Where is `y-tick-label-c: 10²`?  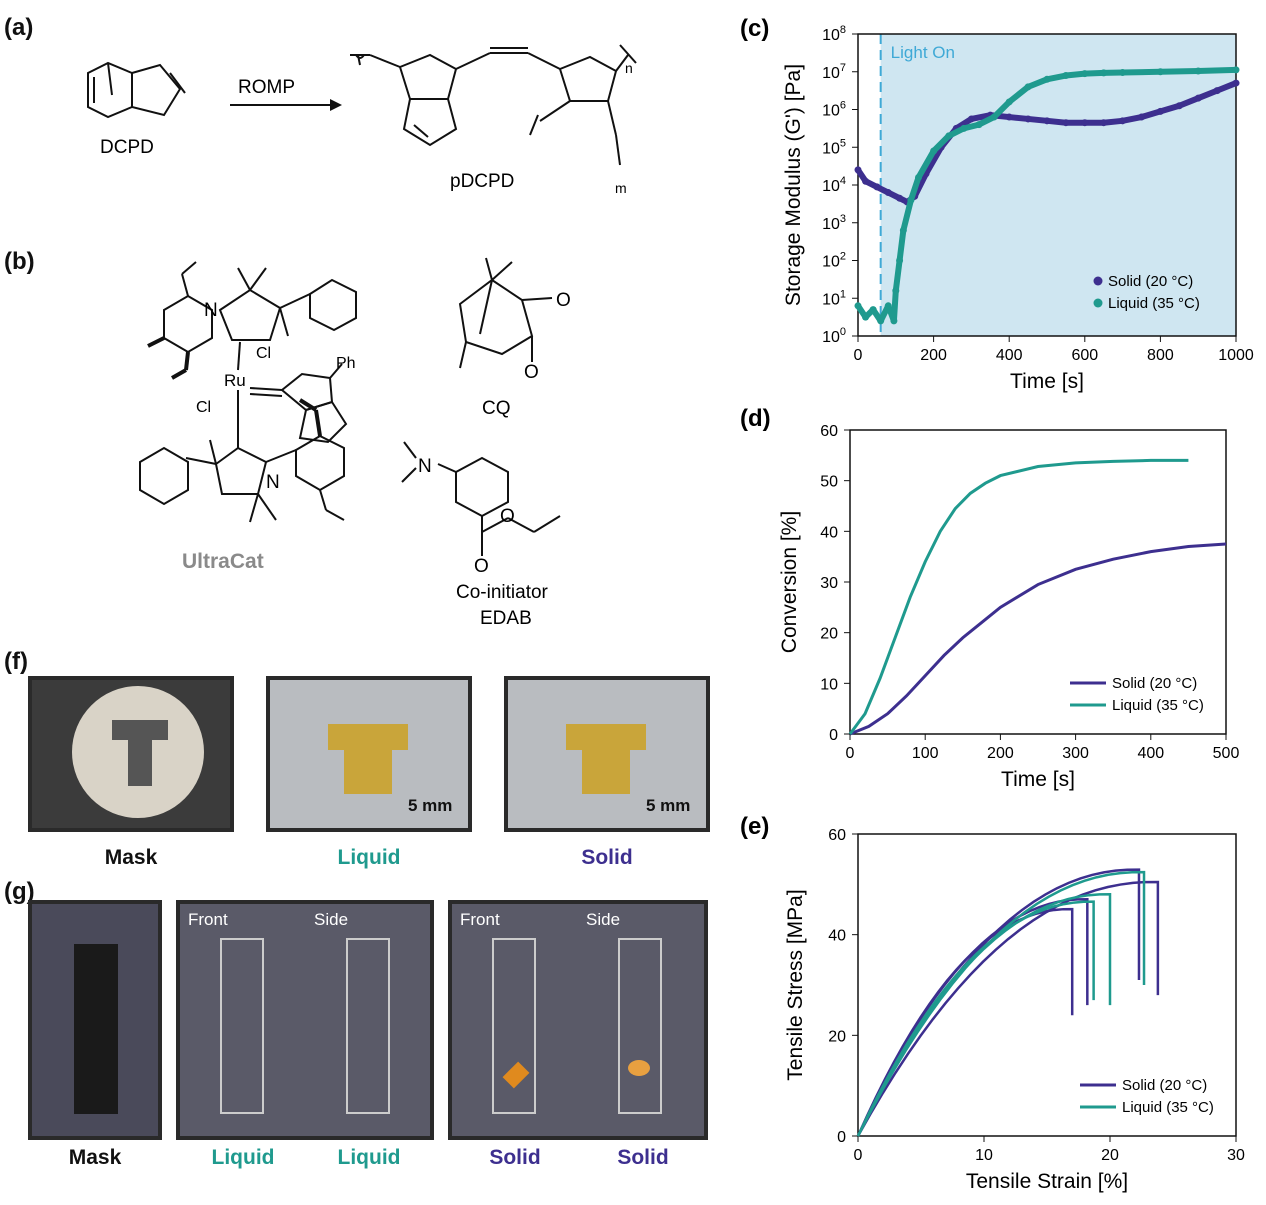 y-tick-label-c: 10² is located at coordinates (834, 261).